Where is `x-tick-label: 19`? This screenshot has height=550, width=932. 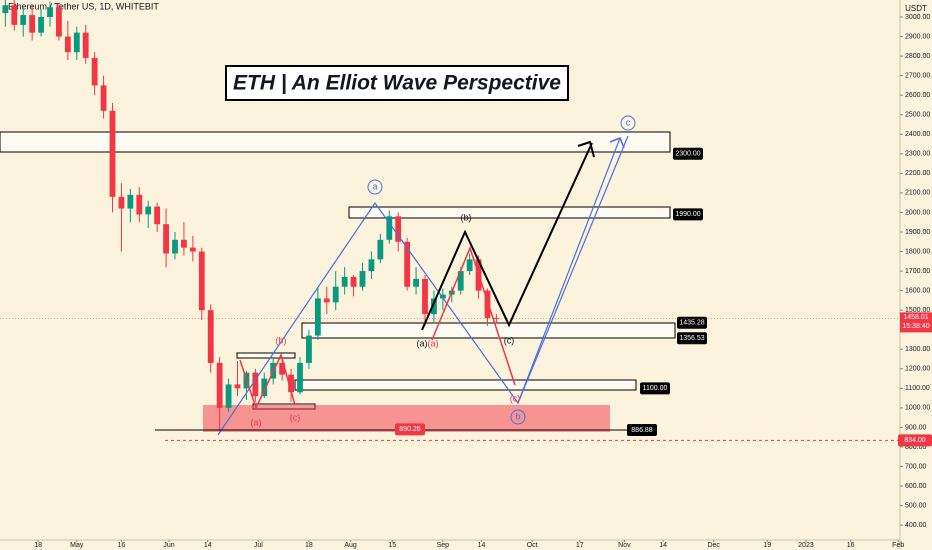 x-tick-label: 19 is located at coordinates (767, 545).